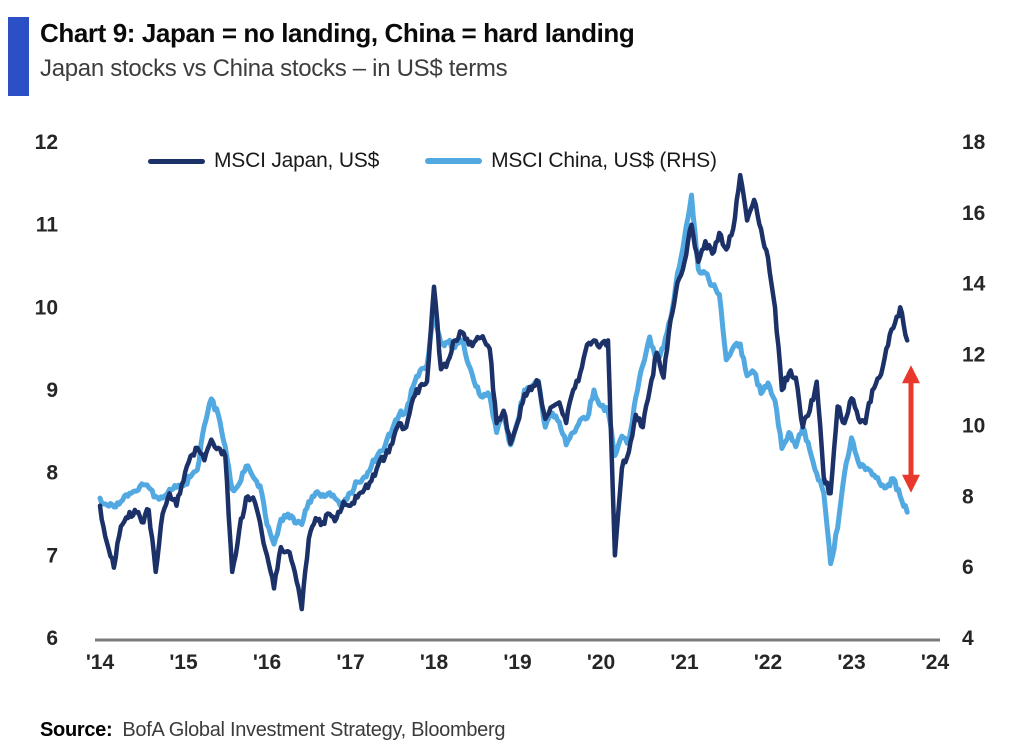 The height and width of the screenshot is (754, 1010). Describe the element at coordinates (52, 390) in the screenshot. I see `left-axis-tick-label: 9` at that location.